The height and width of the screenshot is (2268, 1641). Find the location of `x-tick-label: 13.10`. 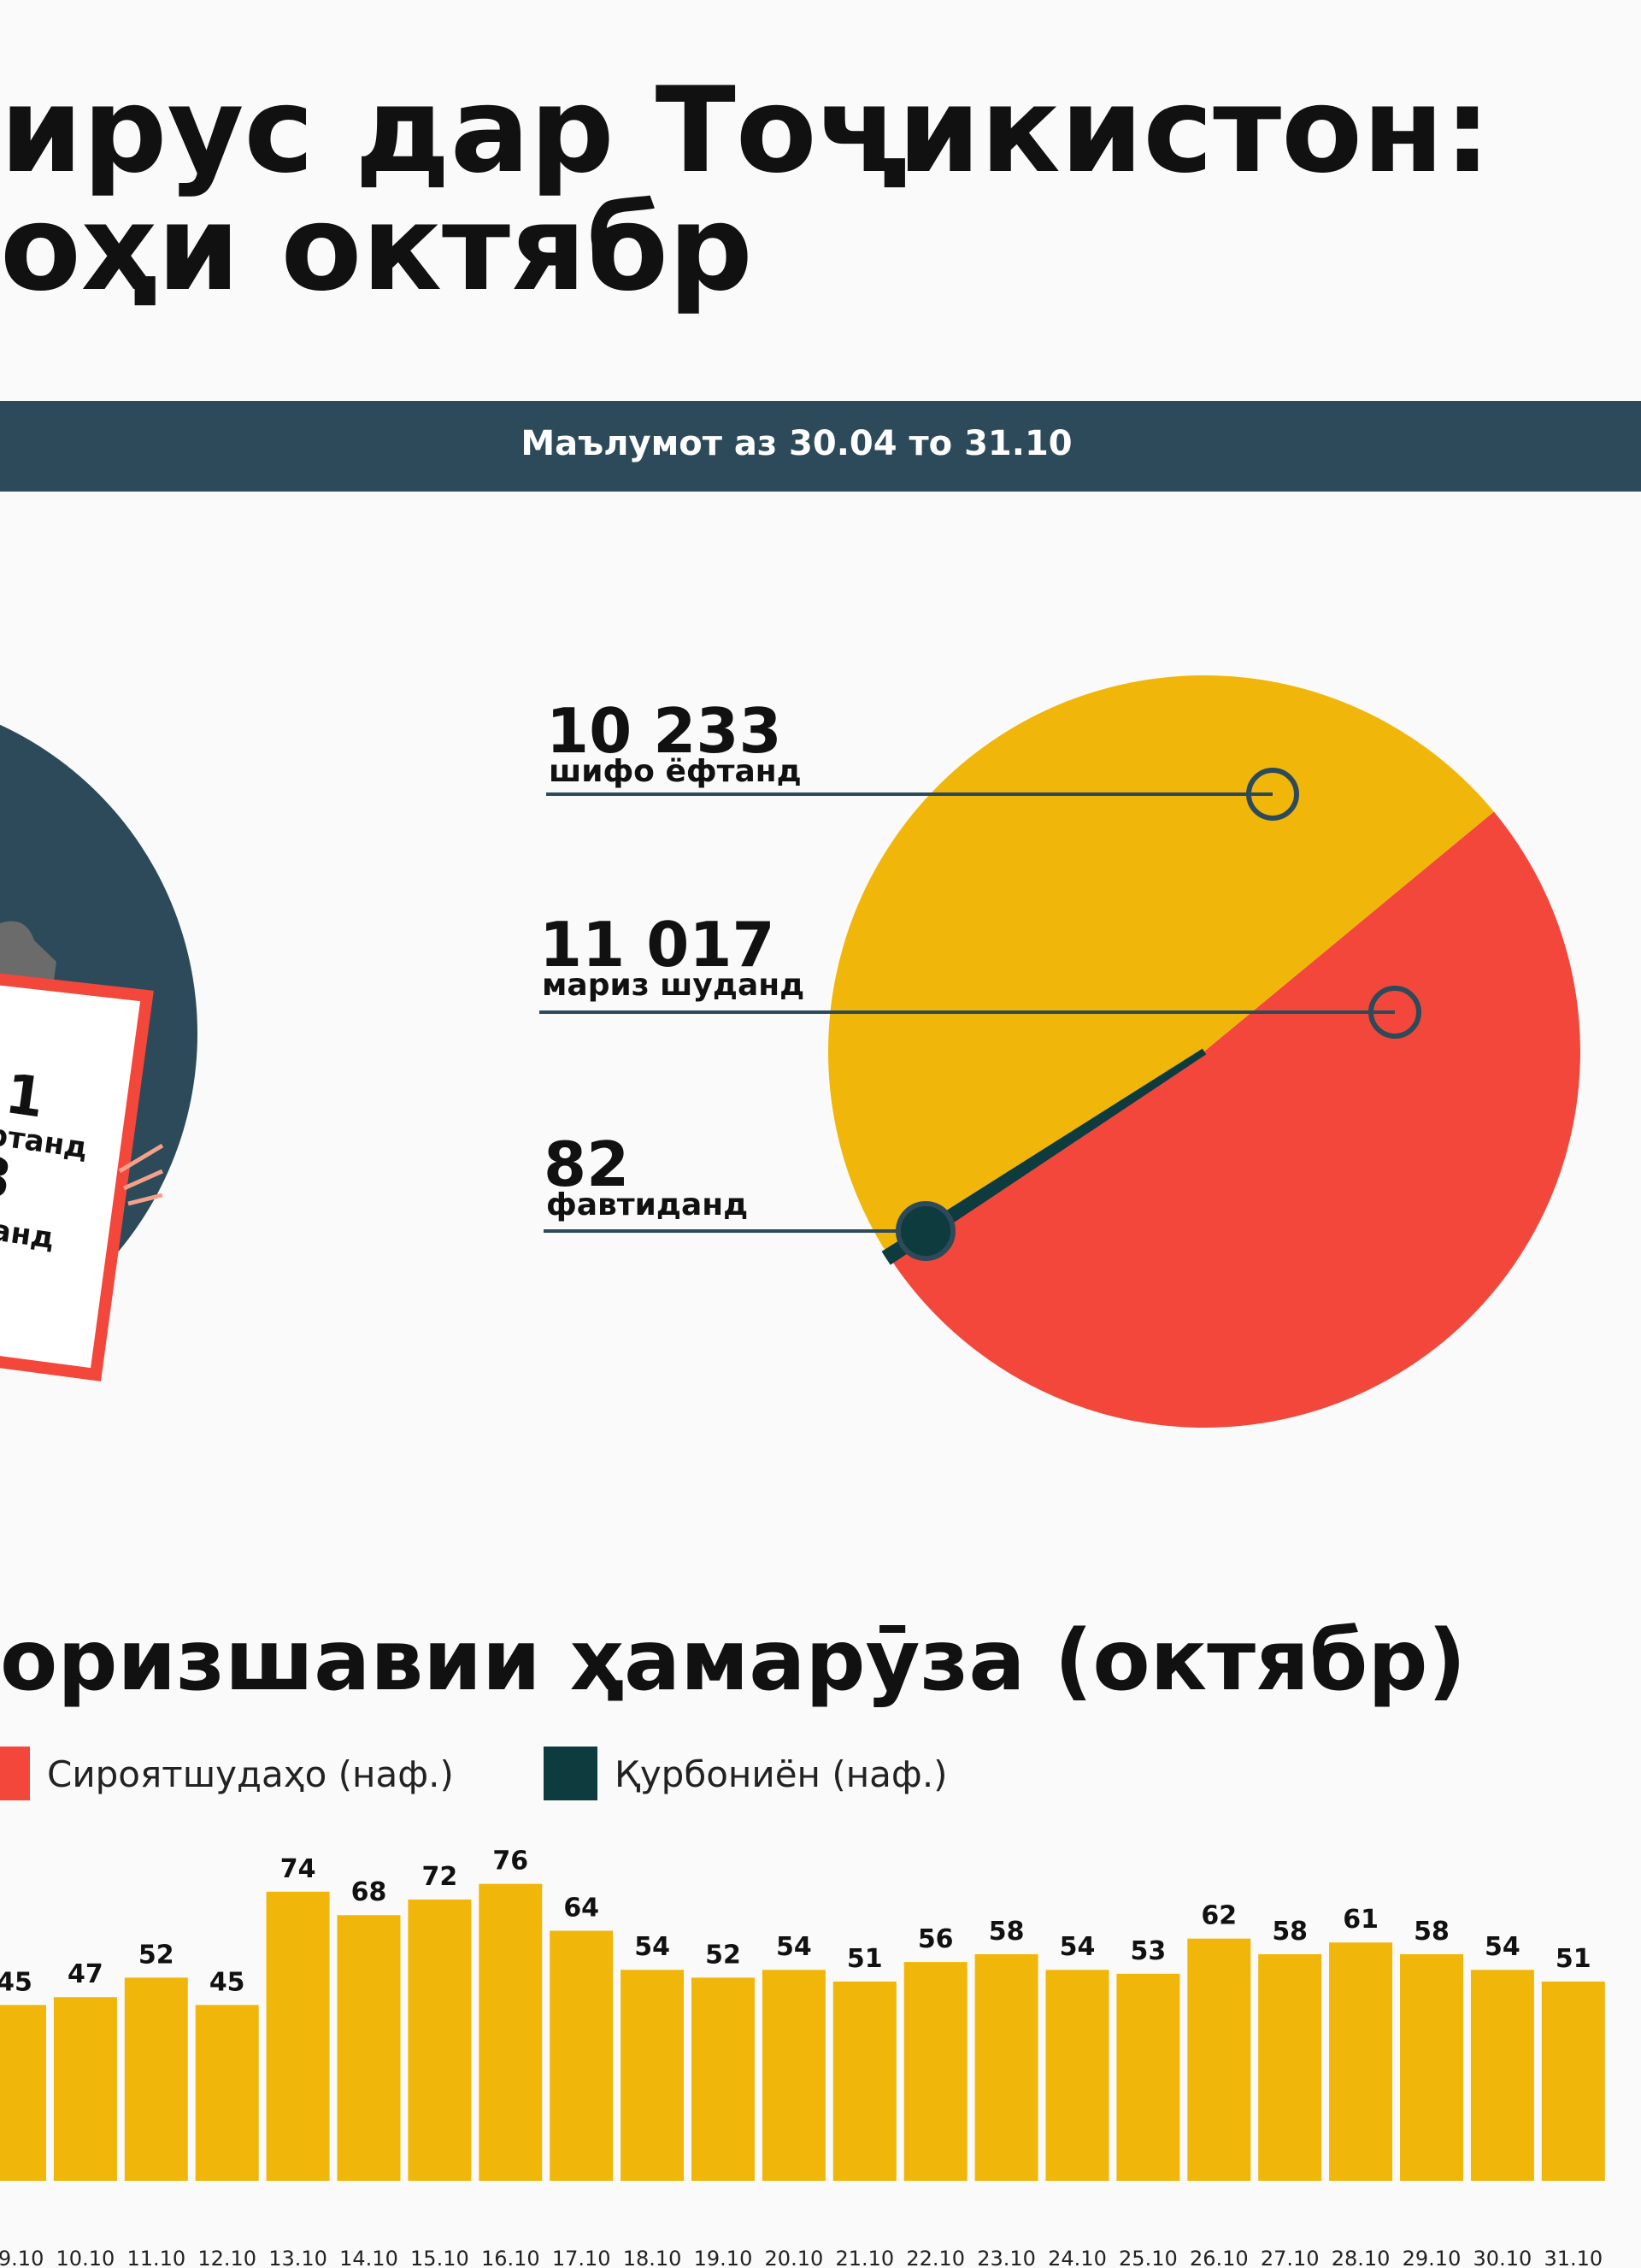

x-tick-label: 13.10 is located at coordinates (297, 2257).